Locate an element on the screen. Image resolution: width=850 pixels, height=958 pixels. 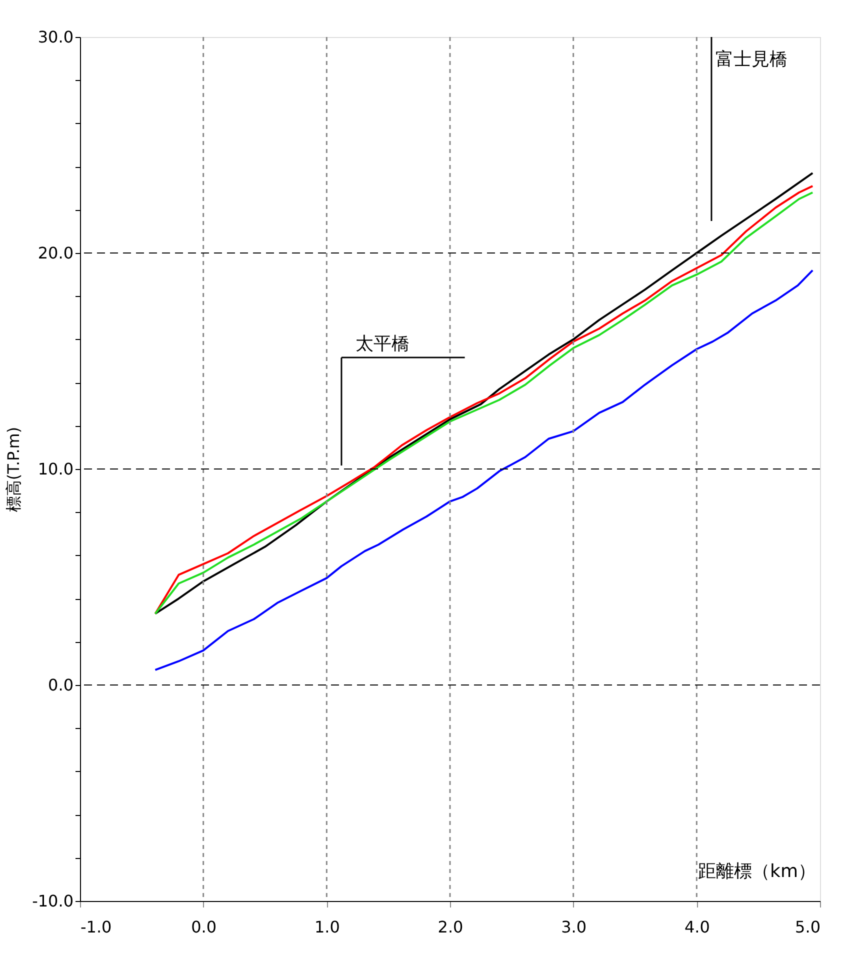
x-tick-label: 0.0 is located at coordinates (204, 927).